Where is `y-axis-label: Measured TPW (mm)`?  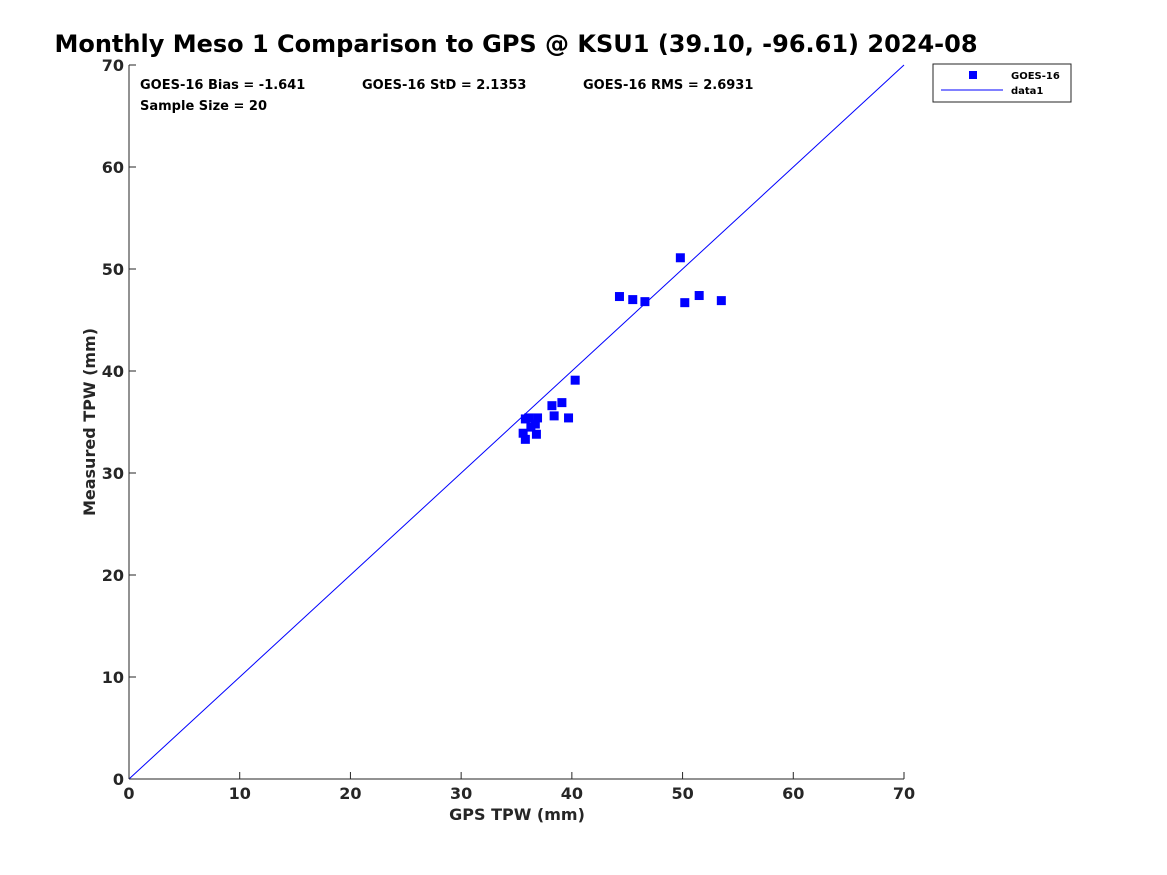 y-axis-label: Measured TPW (mm) is located at coordinates (89, 422).